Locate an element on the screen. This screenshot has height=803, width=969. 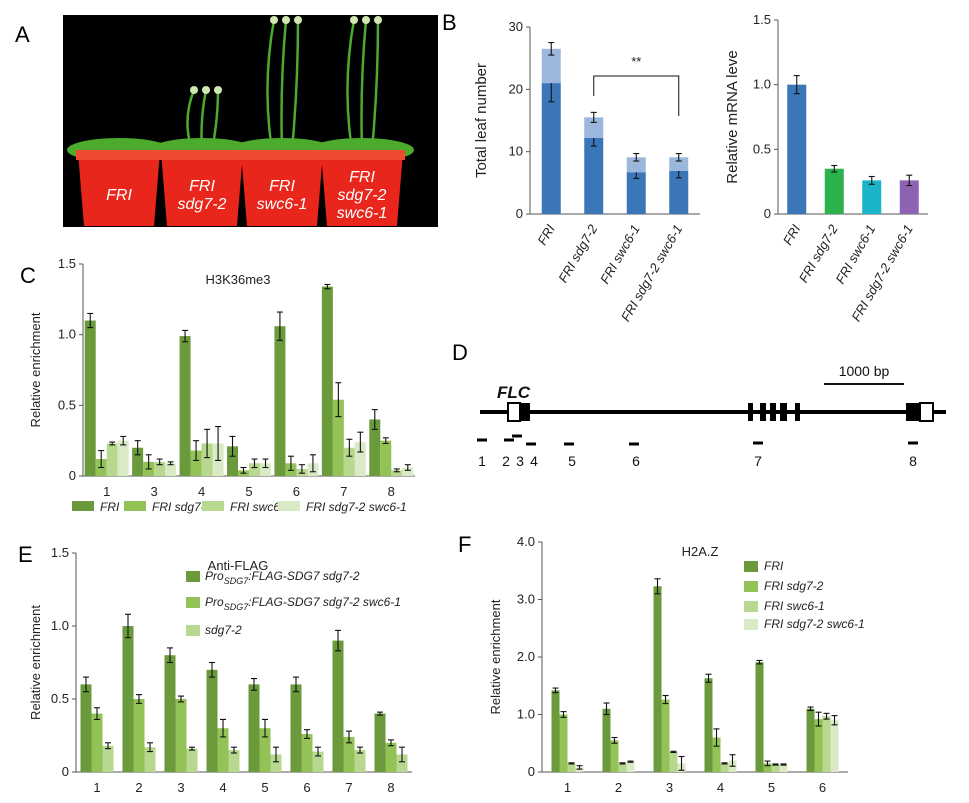
category-label: 5 is located at coordinates (771, 787).